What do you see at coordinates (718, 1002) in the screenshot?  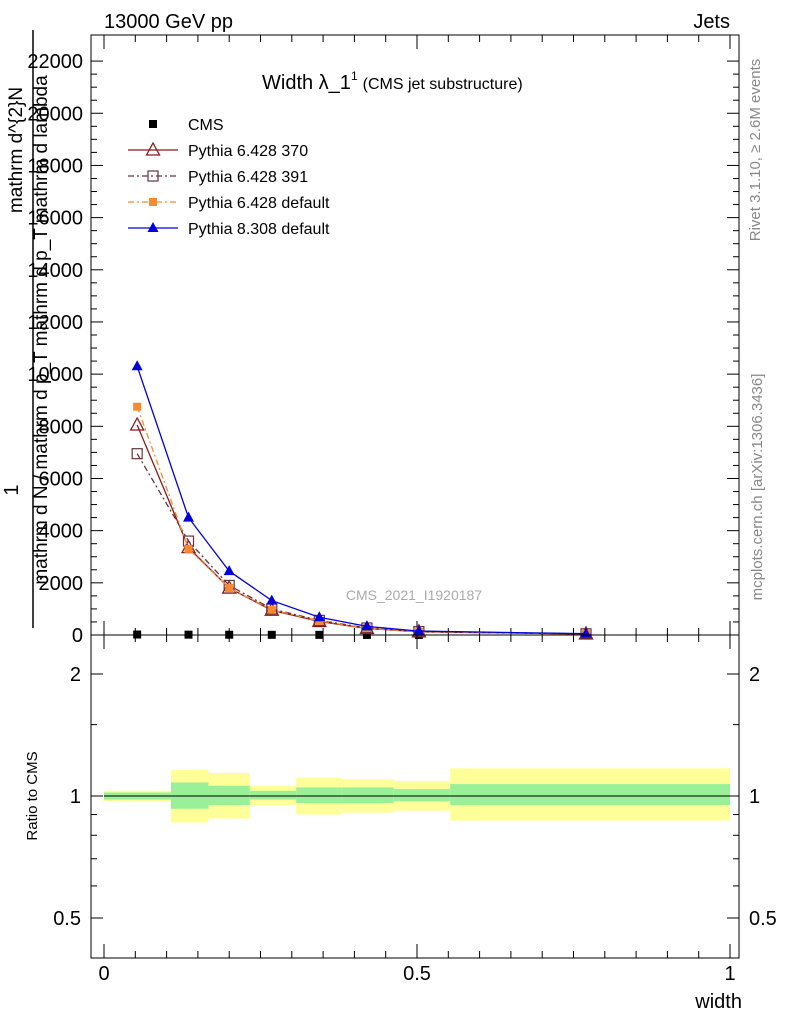 I see `x-axis-label: width` at bounding box center [718, 1002].